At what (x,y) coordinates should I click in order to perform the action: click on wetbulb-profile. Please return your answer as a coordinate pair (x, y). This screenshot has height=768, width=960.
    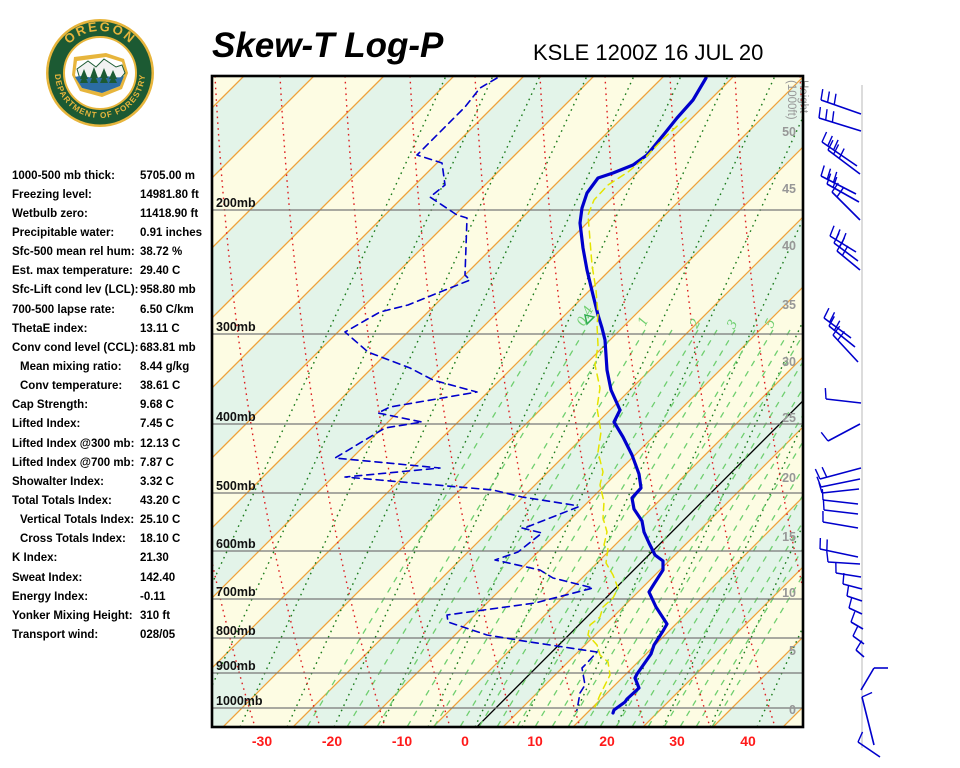
    Looking at the image, I should click on (637, 412).